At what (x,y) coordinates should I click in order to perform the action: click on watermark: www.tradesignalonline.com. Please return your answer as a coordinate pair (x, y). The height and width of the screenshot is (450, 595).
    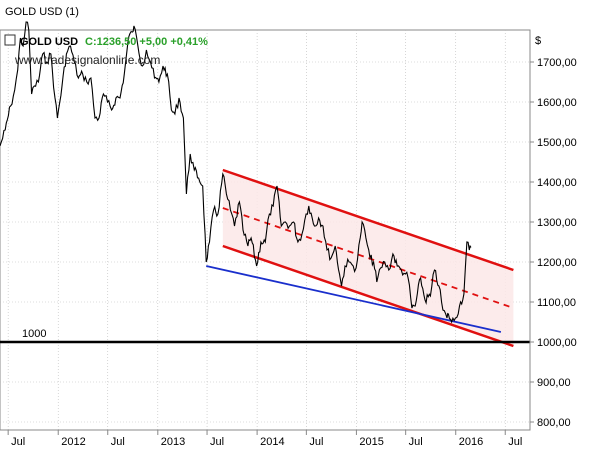
    Looking at the image, I should click on (87, 60).